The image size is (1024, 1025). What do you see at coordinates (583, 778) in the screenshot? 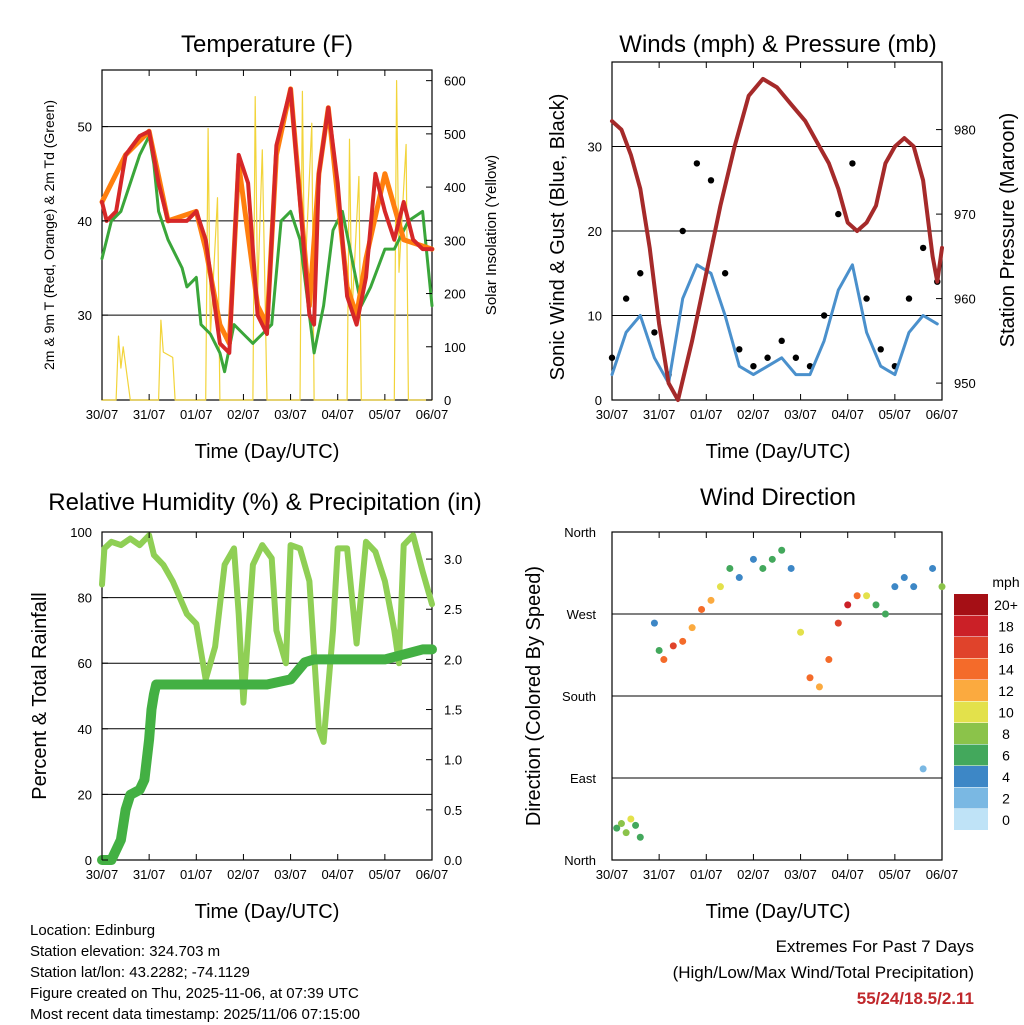
I see `y-tick-label: East` at bounding box center [583, 778].